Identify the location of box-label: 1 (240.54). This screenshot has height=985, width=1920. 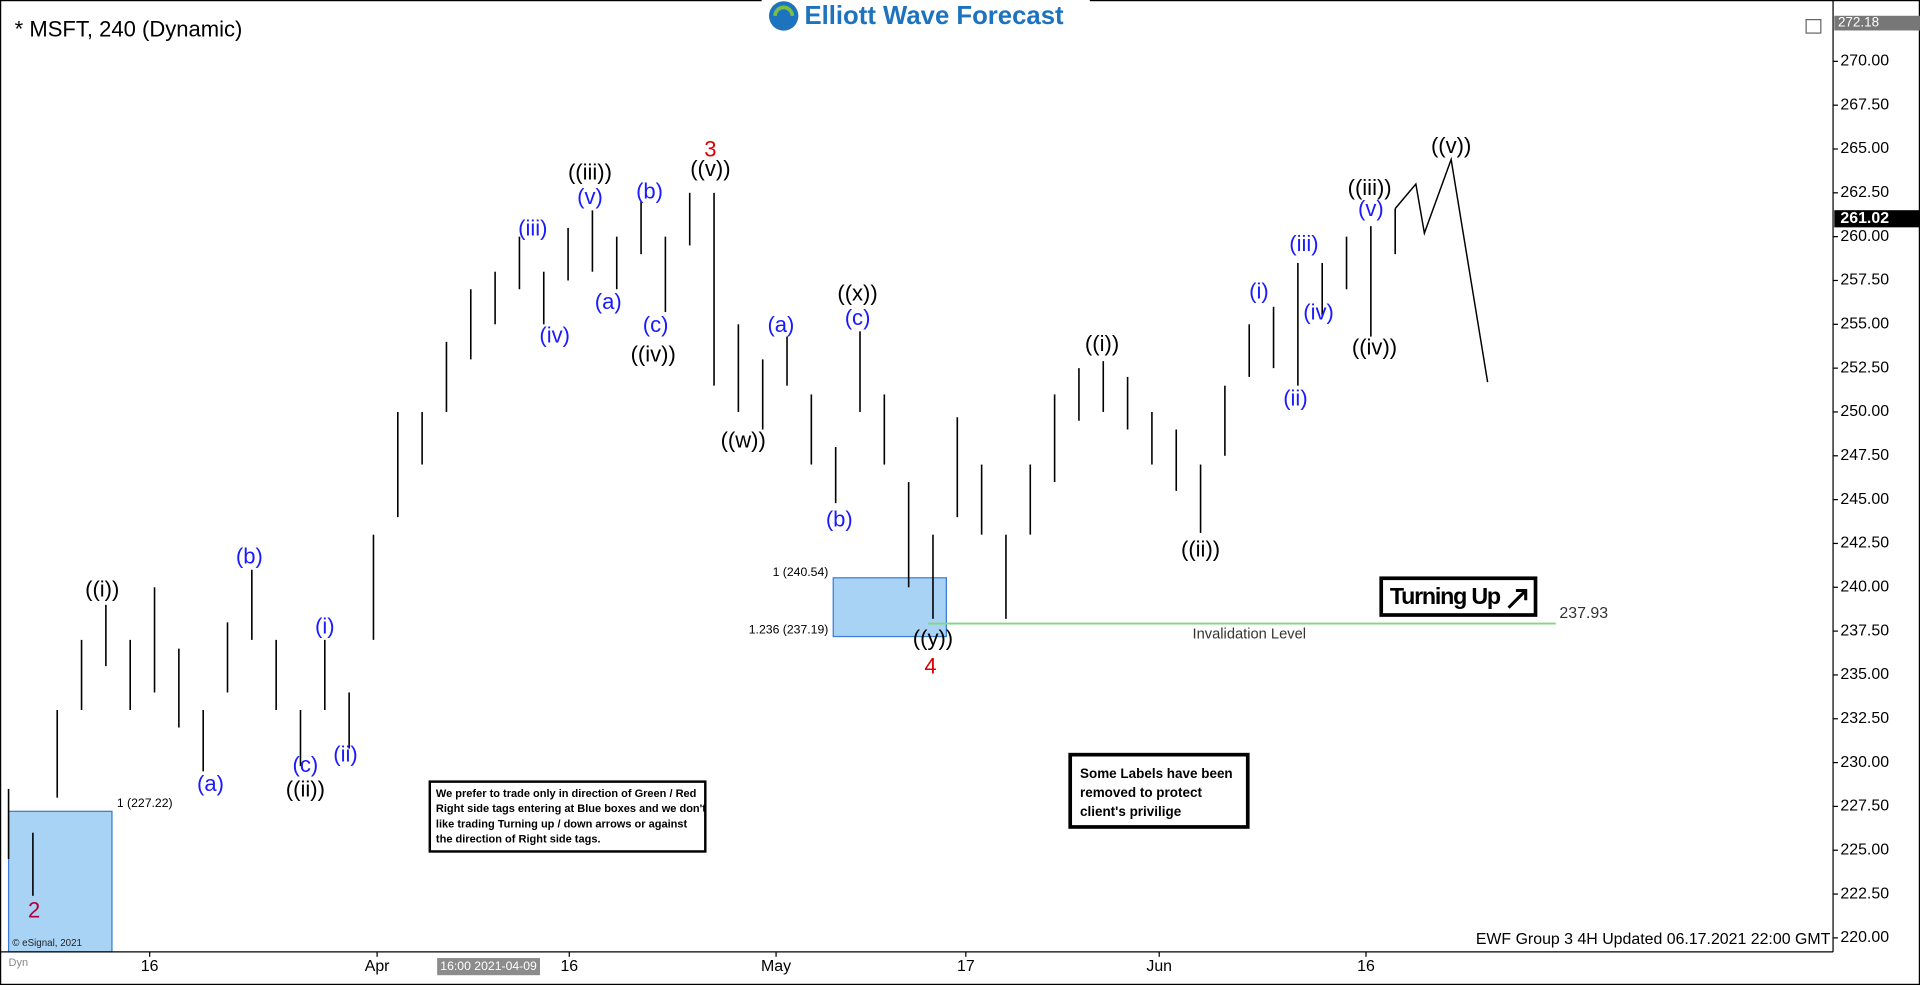
(801, 572).